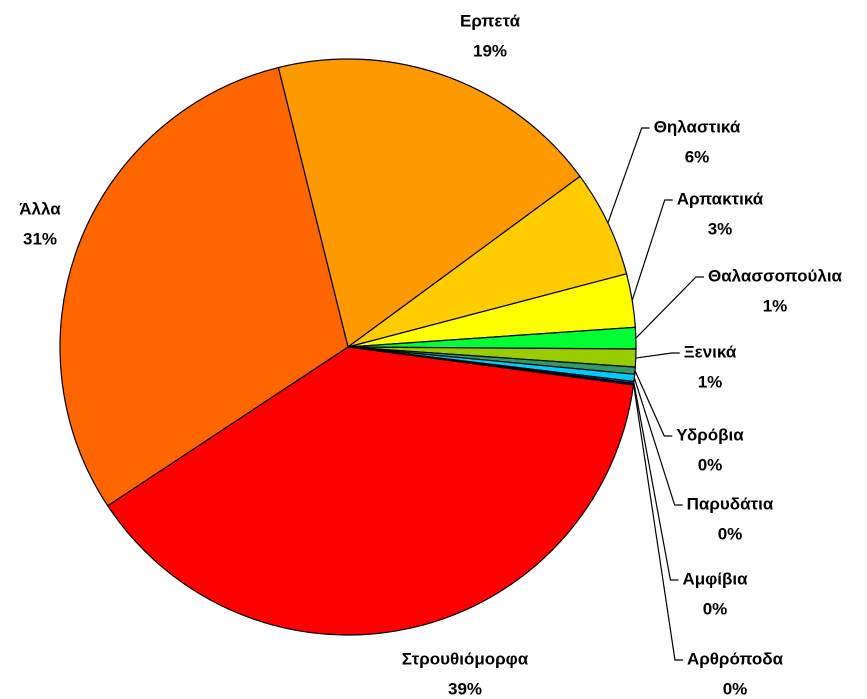 The height and width of the screenshot is (699, 867). I want to click on slice-label: Αρπακτικά, so click(720, 198).